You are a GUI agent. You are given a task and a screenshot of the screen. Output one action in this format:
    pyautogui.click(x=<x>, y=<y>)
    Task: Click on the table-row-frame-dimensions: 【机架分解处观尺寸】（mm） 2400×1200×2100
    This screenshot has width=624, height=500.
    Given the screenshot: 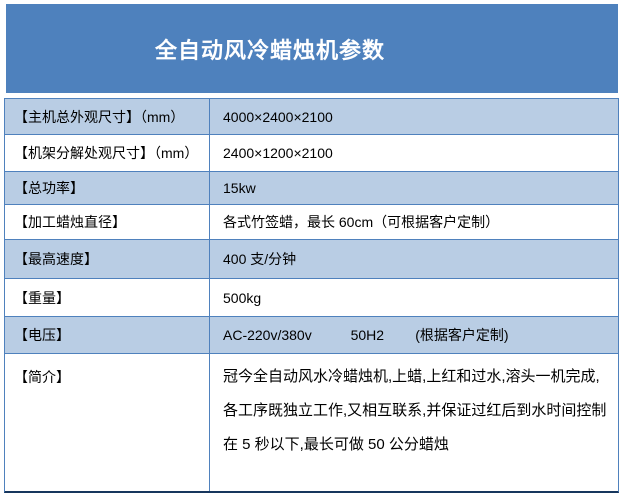 What is the action you would take?
    pyautogui.click(x=311, y=153)
    